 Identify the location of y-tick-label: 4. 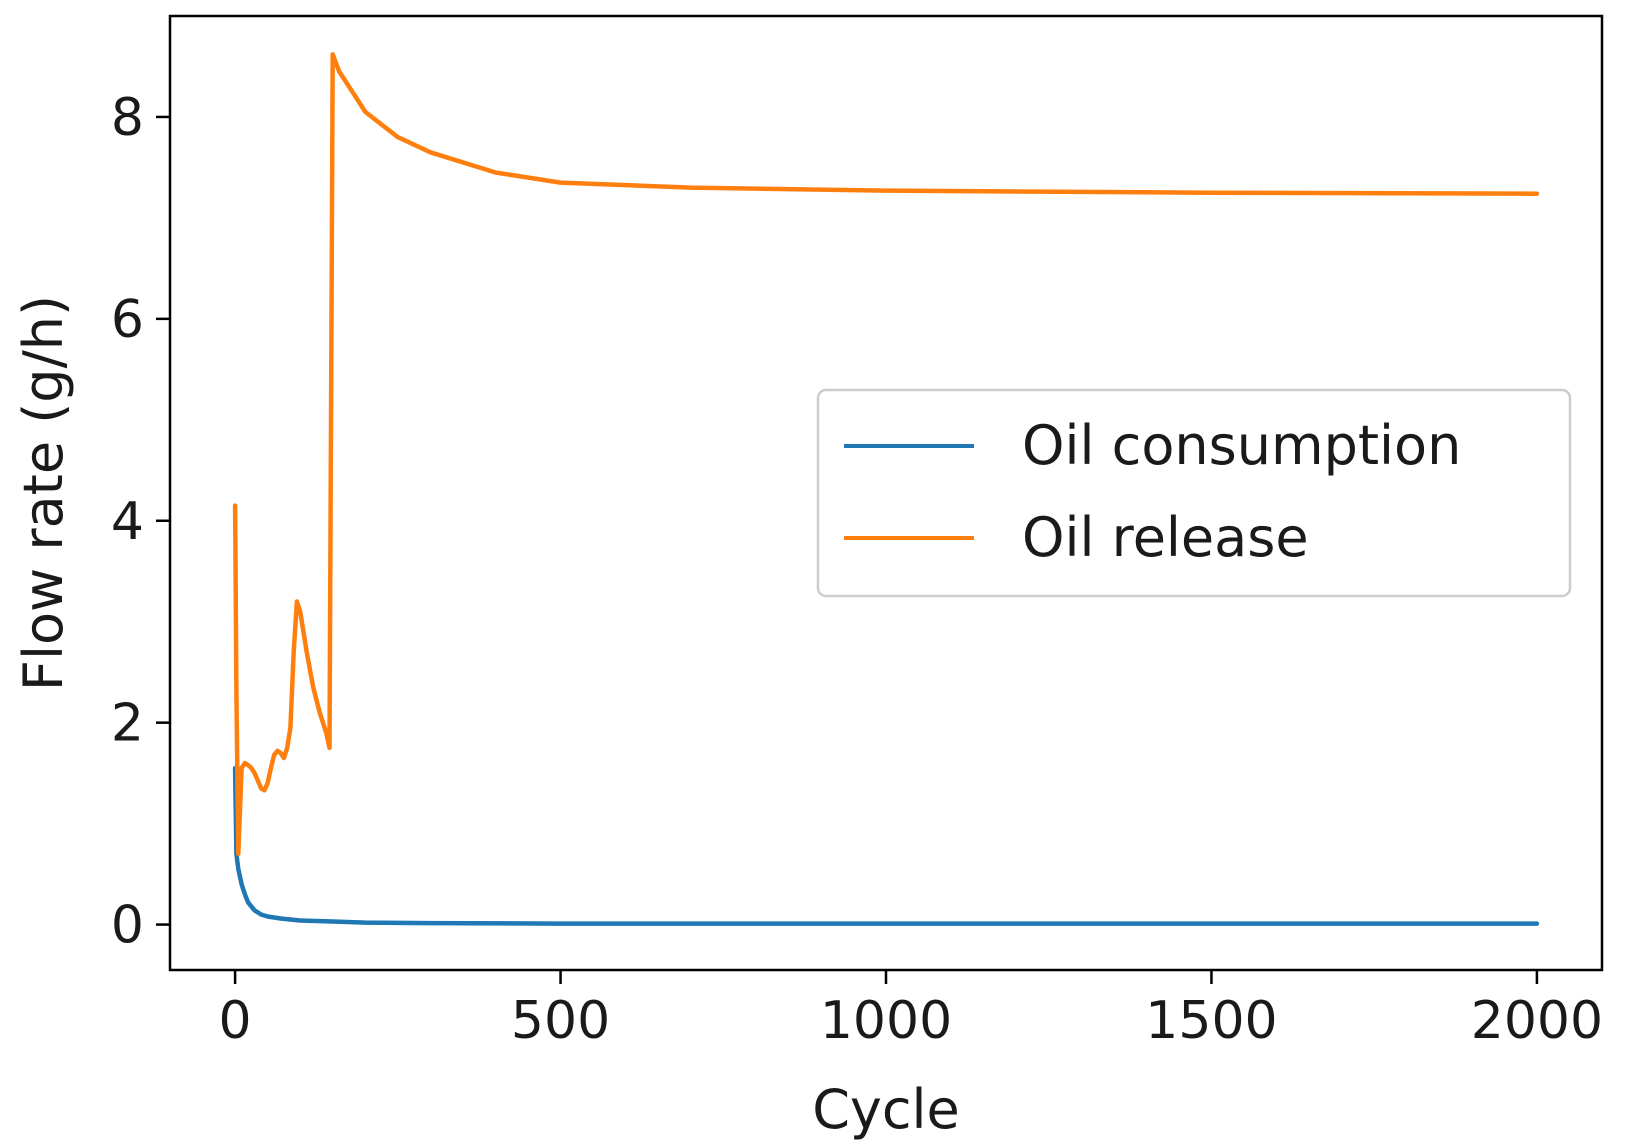
(127, 522).